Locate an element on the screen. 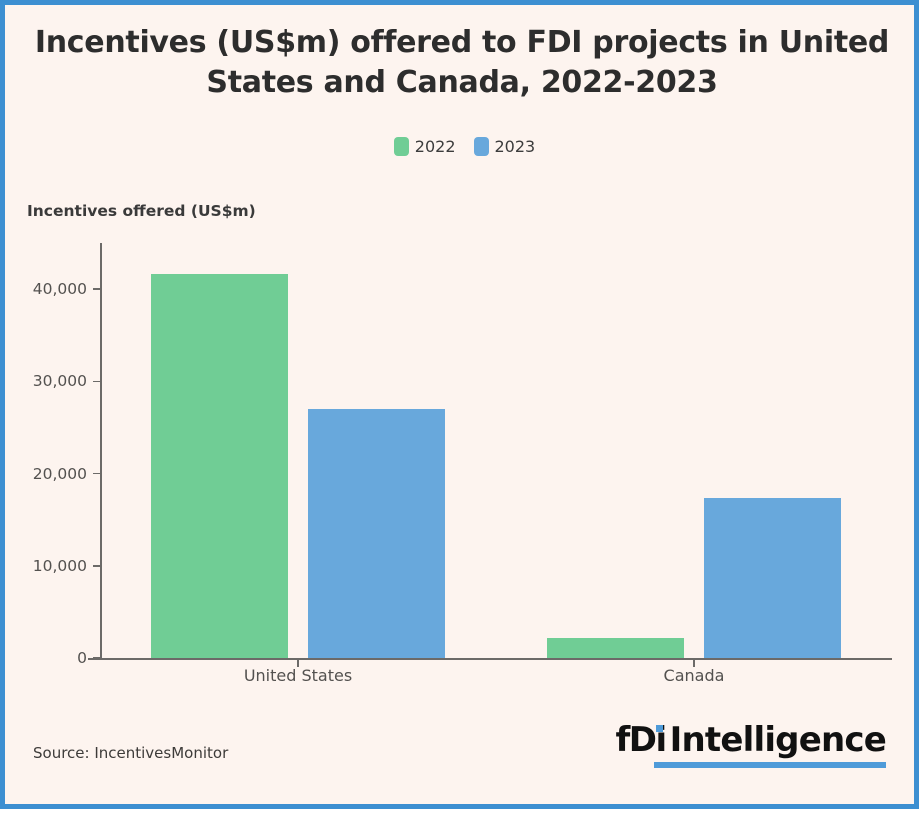  chart-legend: 2022 2023 is located at coordinates (462, 146).